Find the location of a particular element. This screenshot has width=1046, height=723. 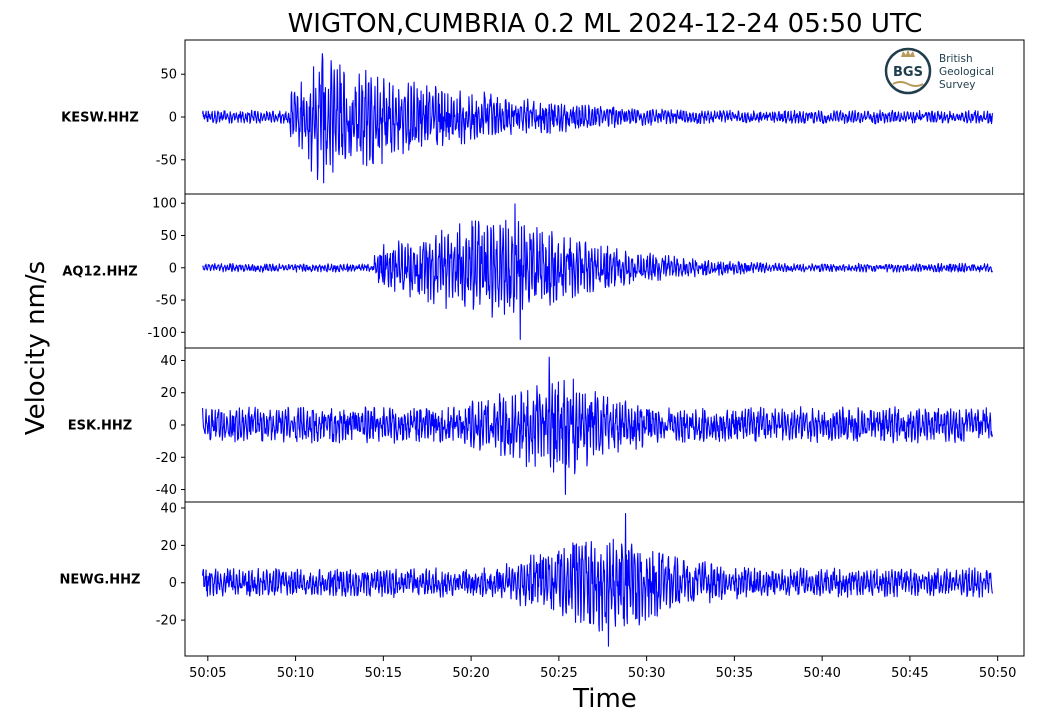

logo-line-1: British is located at coordinates (956, 59).